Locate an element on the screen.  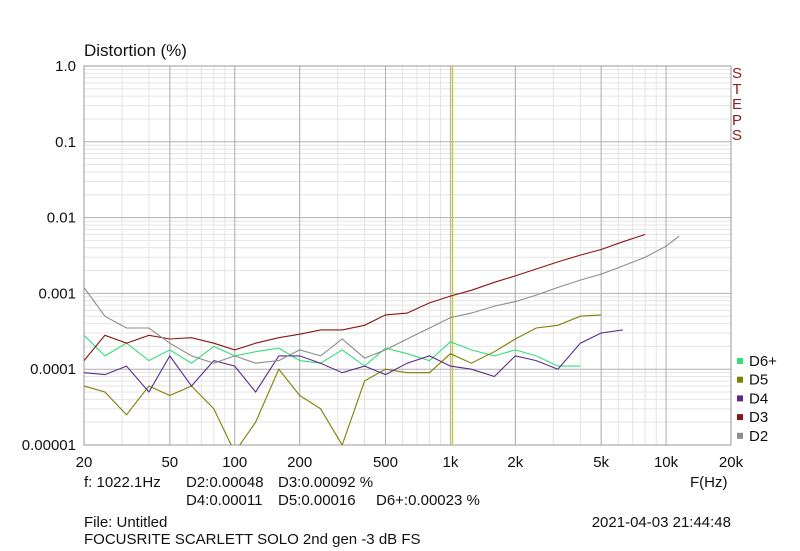
readout-d5: D5:0.00016 is located at coordinates (317, 500).